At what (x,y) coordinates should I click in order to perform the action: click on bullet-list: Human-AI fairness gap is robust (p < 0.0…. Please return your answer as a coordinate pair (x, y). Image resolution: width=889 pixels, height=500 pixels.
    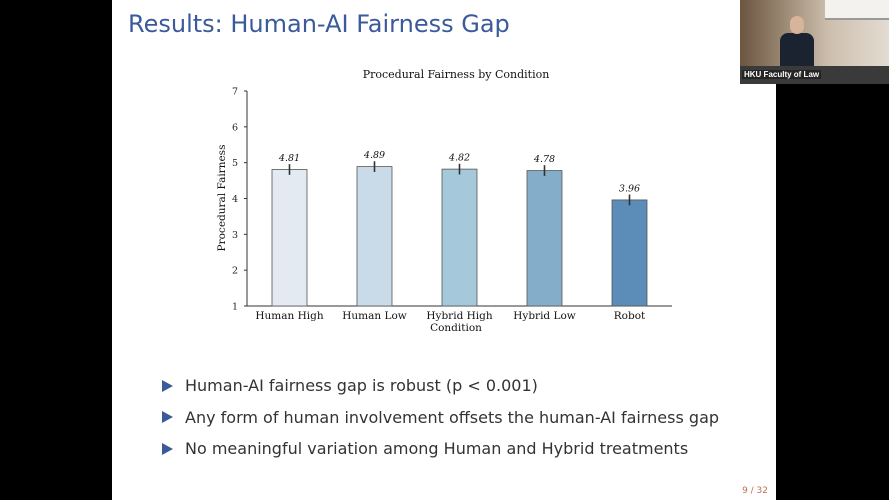
    Looking at the image, I should click on (440, 417).